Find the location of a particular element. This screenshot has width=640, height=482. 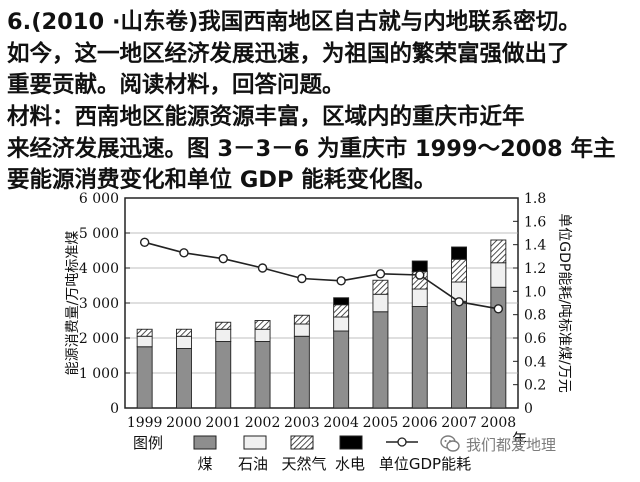

material-line-3: 要能源消费变化和单位 GDP 能耗变化图。 is located at coordinates (222, 180).